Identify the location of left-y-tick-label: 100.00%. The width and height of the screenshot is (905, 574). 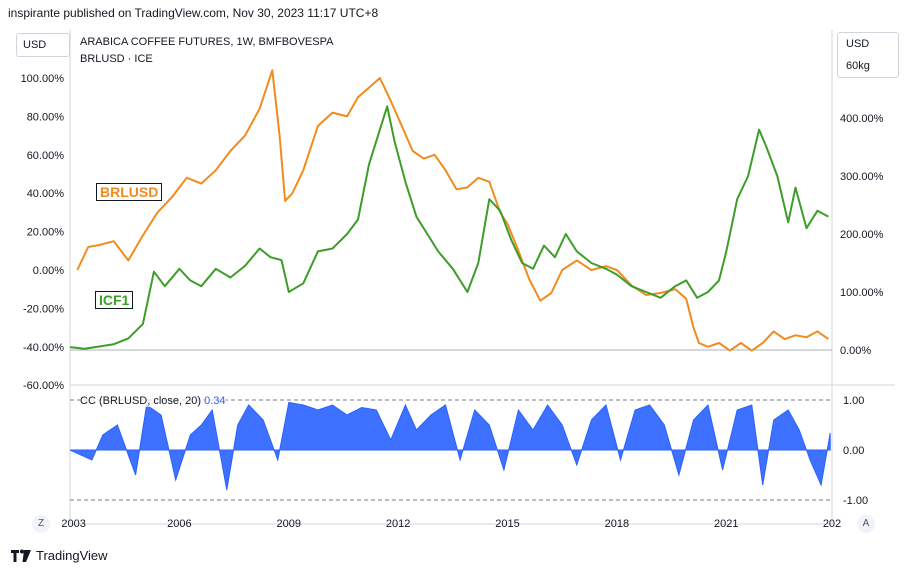
(43, 79).